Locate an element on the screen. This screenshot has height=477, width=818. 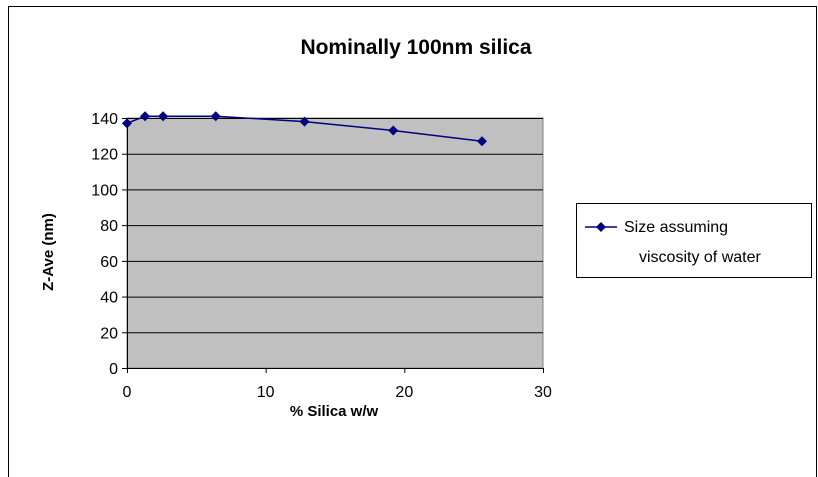
legend-series-marker is located at coordinates (601, 227).